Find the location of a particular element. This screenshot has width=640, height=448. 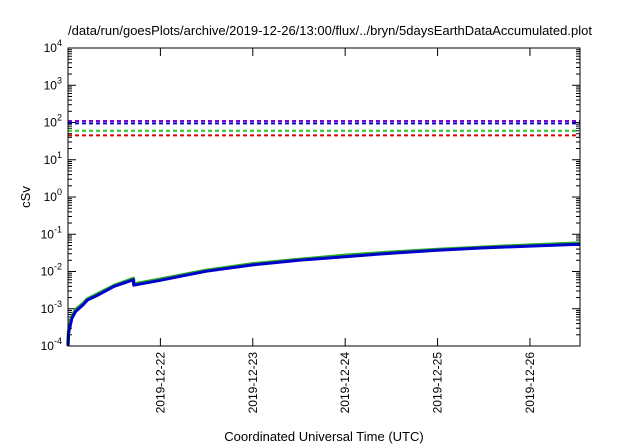

y-tick-label: 10⁻³ is located at coordinates (51, 307).